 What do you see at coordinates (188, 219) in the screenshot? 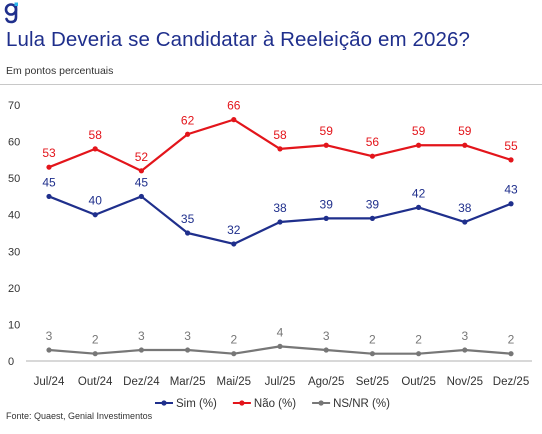
I see `data-label: 35` at bounding box center [188, 219].